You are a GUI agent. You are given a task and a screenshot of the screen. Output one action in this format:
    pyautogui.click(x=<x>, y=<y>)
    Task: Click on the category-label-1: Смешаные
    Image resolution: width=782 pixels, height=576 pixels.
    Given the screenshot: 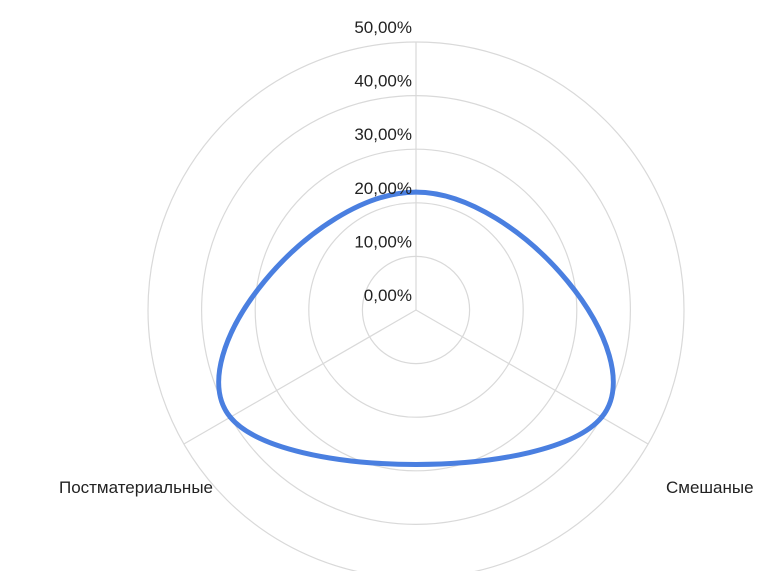 What is the action you would take?
    pyautogui.click(x=710, y=487)
    